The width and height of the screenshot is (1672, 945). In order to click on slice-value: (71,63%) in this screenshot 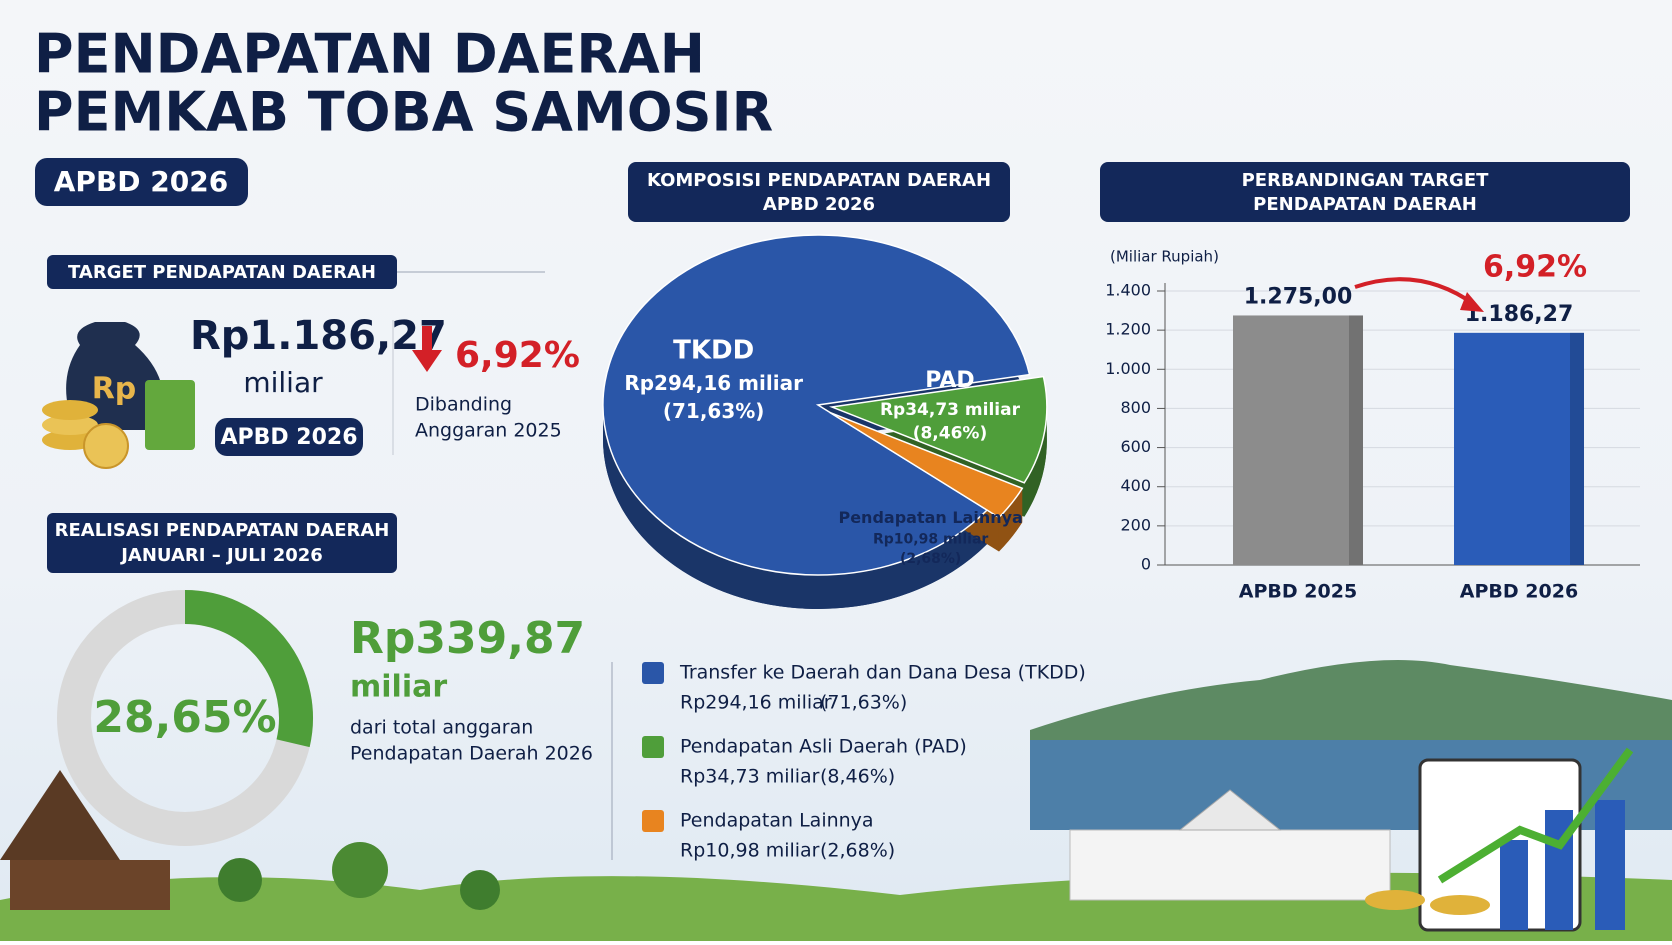, I will do `click(714, 411)`.